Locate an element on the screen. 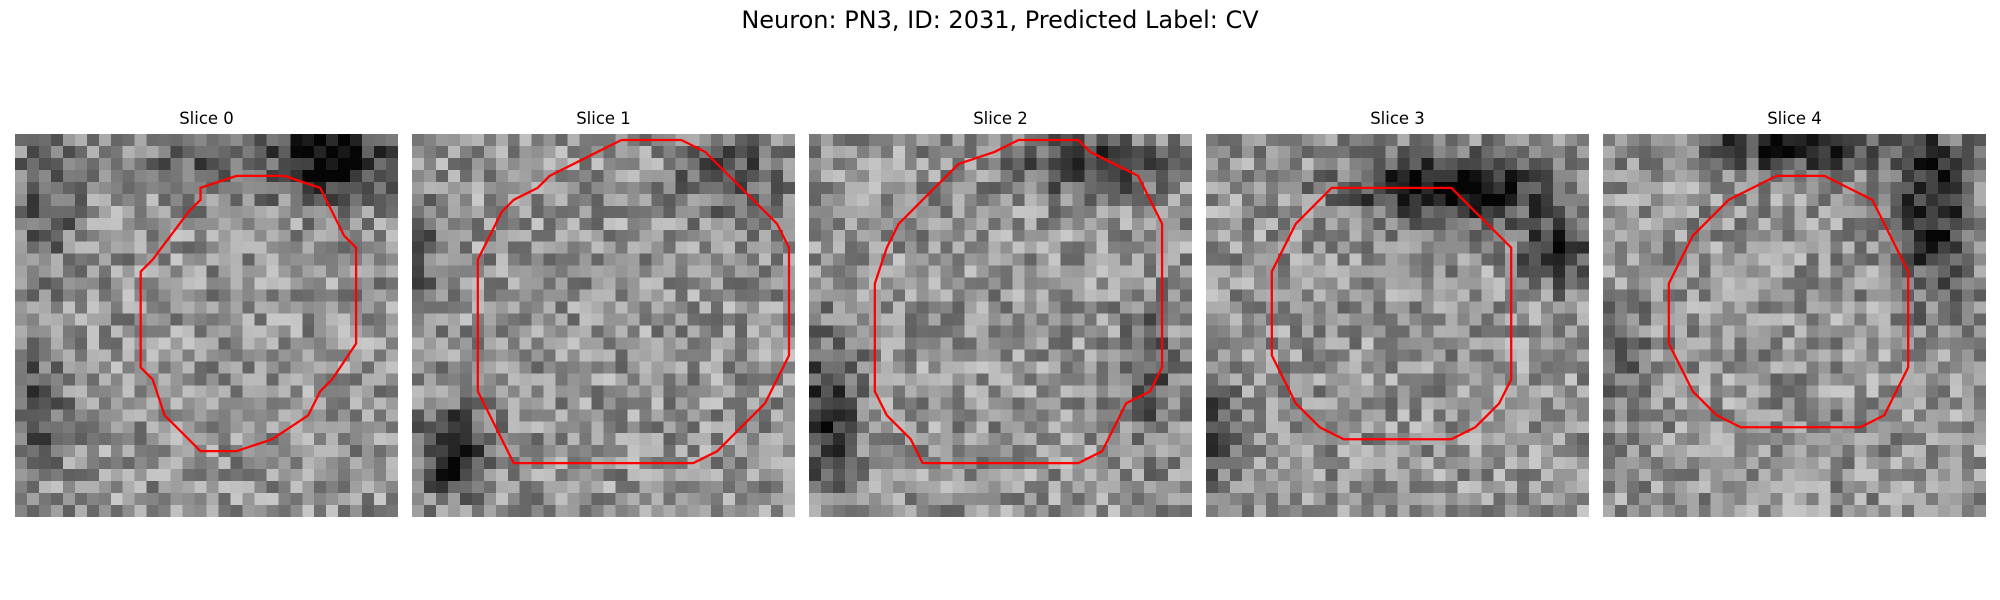 The width and height of the screenshot is (2000, 600). panel-title: Slice 0 is located at coordinates (206, 118).